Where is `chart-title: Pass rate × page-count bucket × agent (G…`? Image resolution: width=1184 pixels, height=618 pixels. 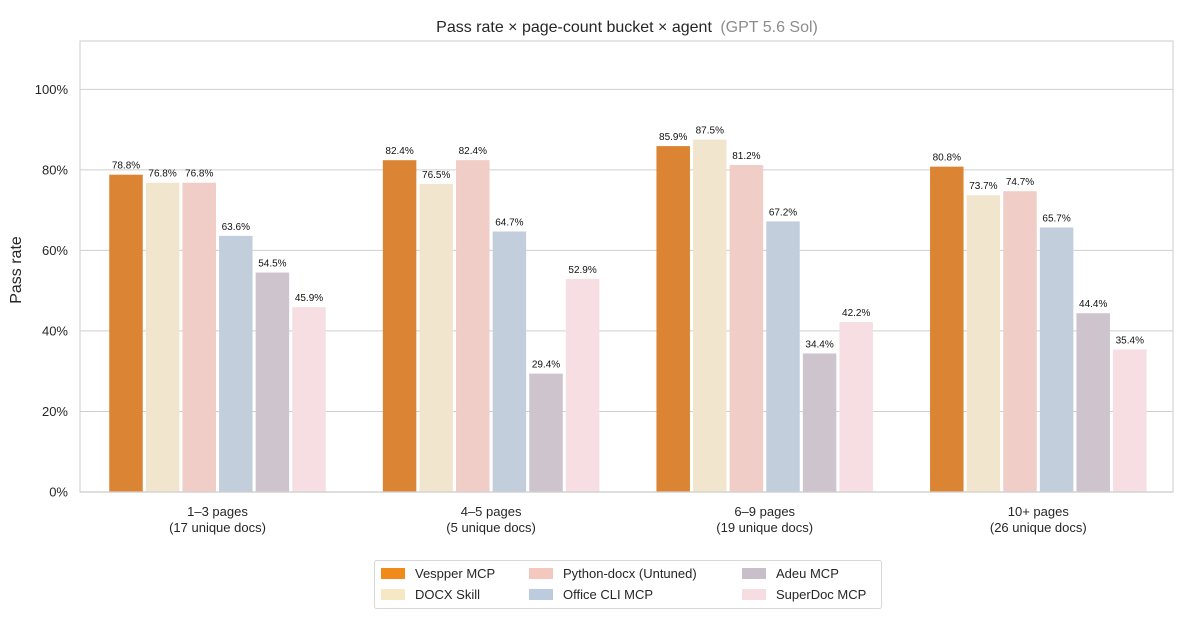 chart-title: Pass rate × page-count bucket × agent (G… is located at coordinates (627, 27).